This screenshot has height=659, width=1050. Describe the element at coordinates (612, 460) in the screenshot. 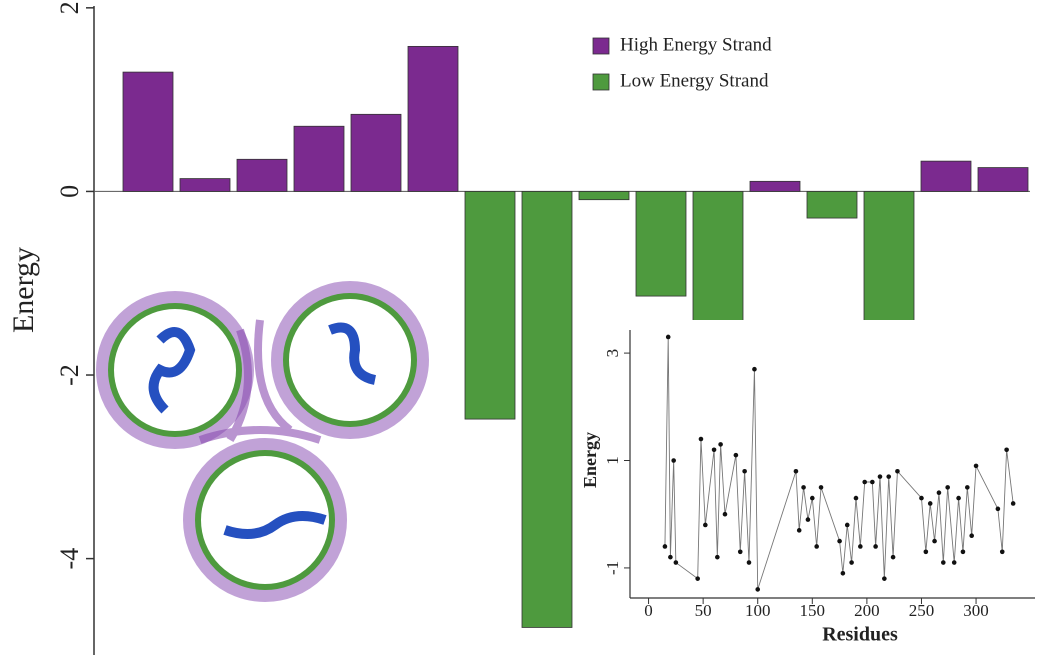

I see `inset-y-tick-label: 1` at that location.